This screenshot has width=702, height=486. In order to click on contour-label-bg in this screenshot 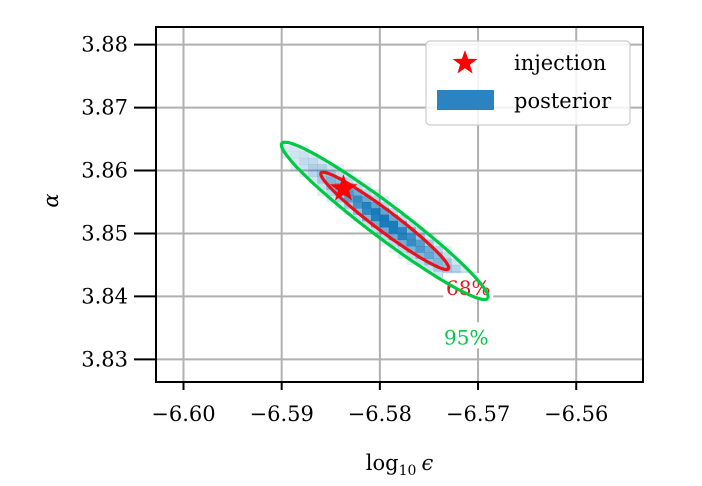, I will do `click(466, 335)`.